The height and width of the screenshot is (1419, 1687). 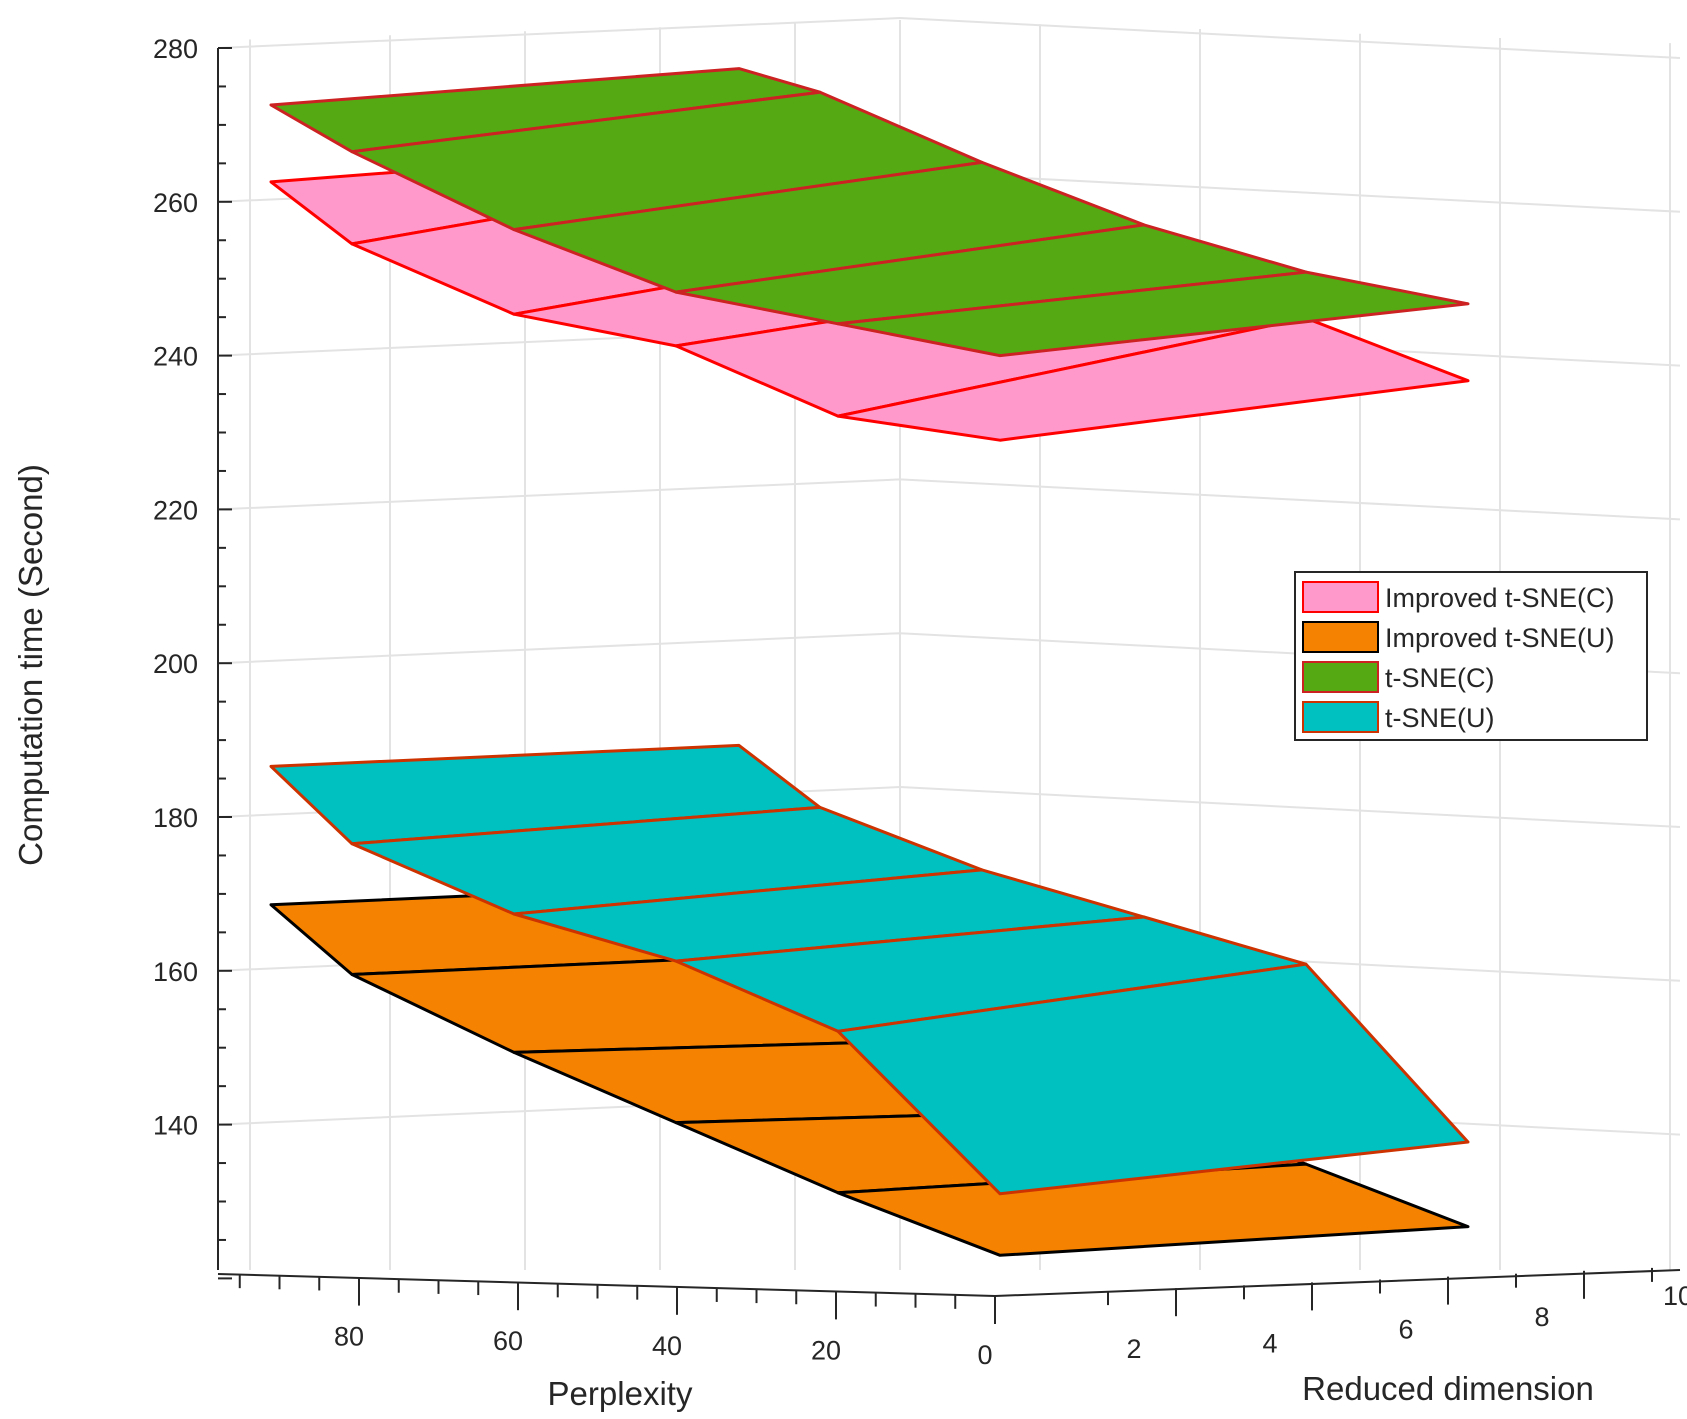 What do you see at coordinates (349, 1337) in the screenshot?
I see `x-tick-label: 80` at bounding box center [349, 1337].